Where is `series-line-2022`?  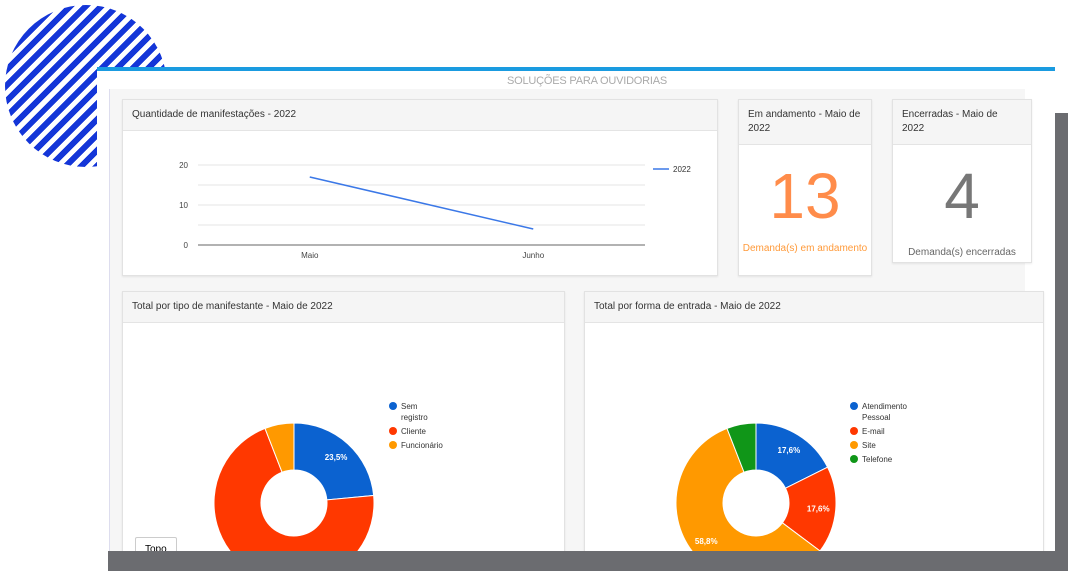 series-line-2022 is located at coordinates (421, 203).